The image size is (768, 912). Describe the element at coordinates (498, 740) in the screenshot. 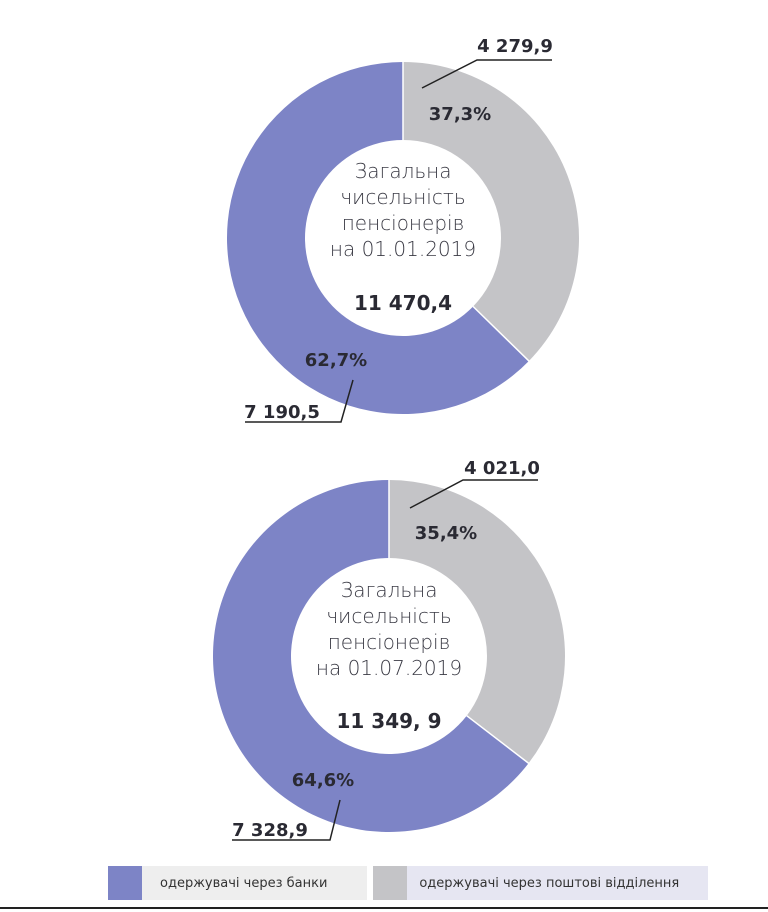

I see `donut2-separator-split` at that location.